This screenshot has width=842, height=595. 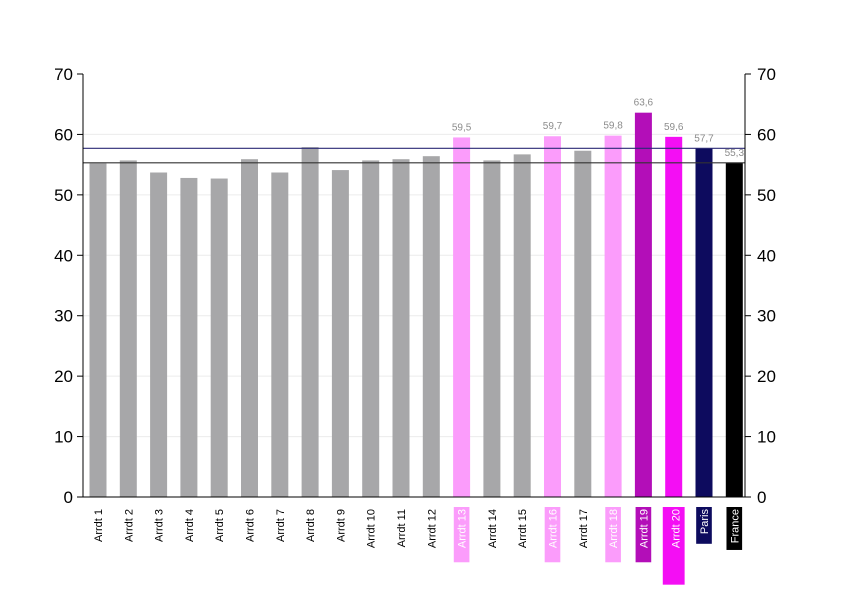 I want to click on y-tick-label-left: 10, so click(x=63, y=437).